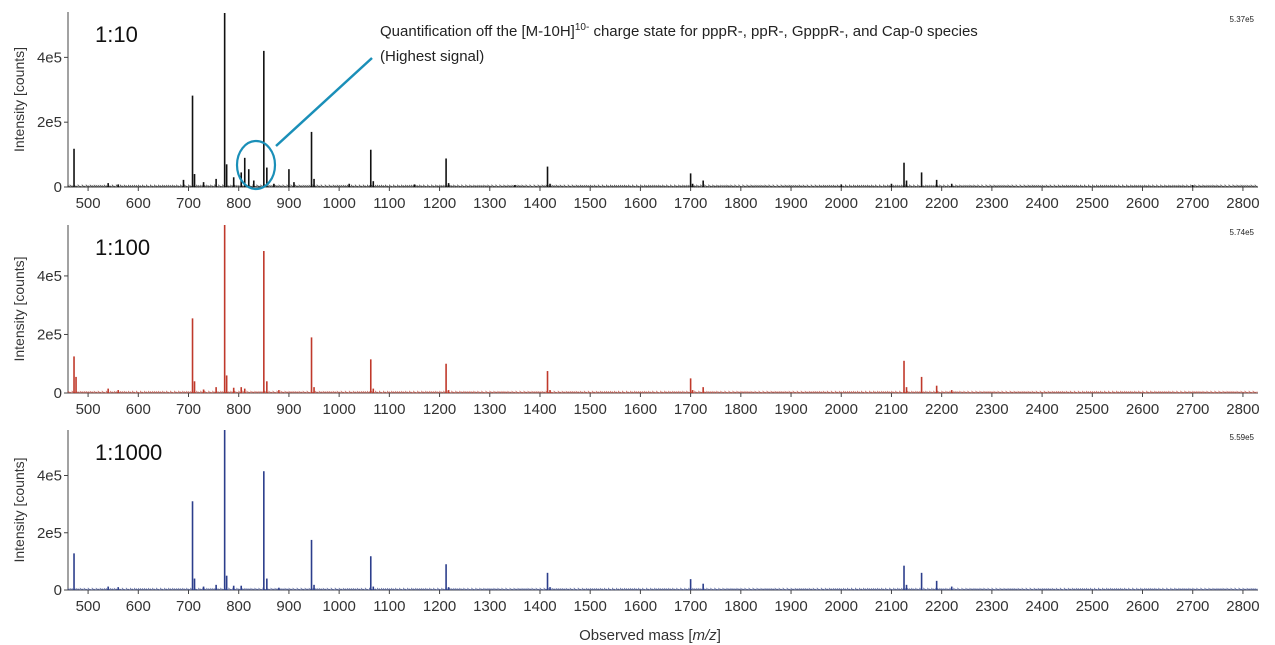  What do you see at coordinates (1242, 19) in the screenshot?
I see `max-intensity-label: 5.37e5` at bounding box center [1242, 19].